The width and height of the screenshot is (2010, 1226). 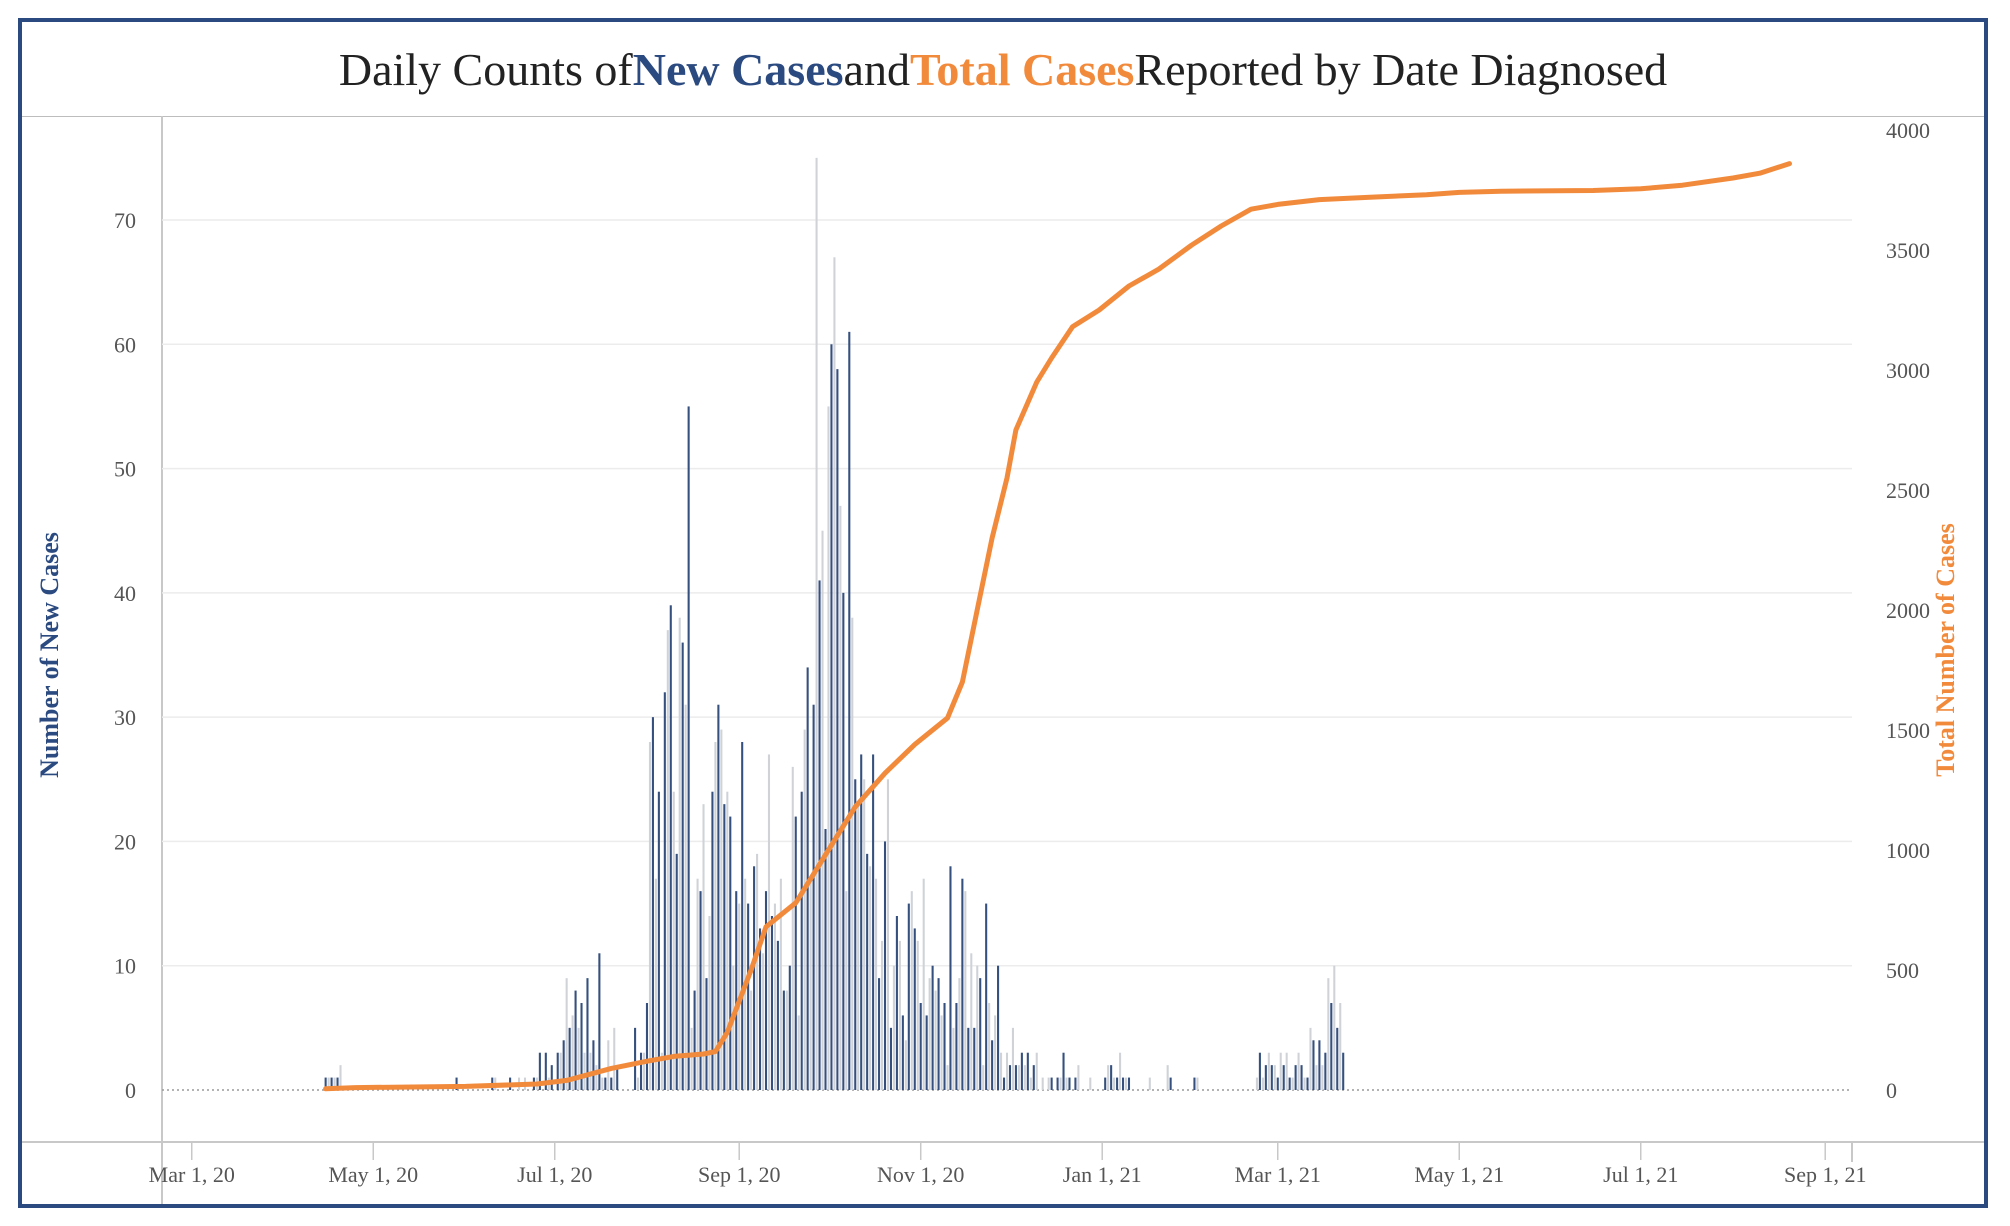 I want to click on x-tick-label: May 1, 20, so click(x=373, y=1174).